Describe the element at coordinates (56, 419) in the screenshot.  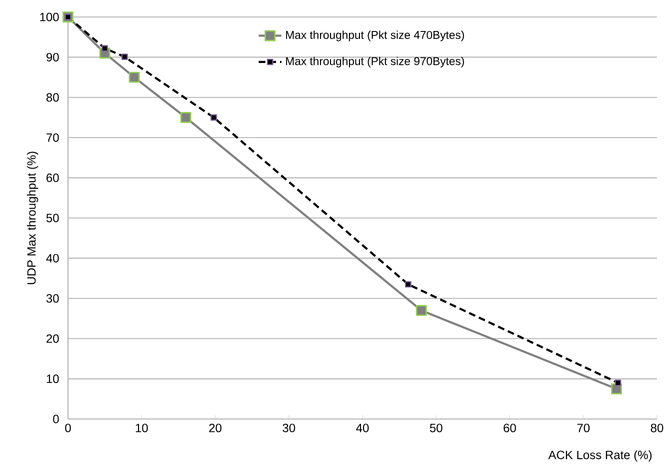
I see `y-tick-label: 0` at that location.